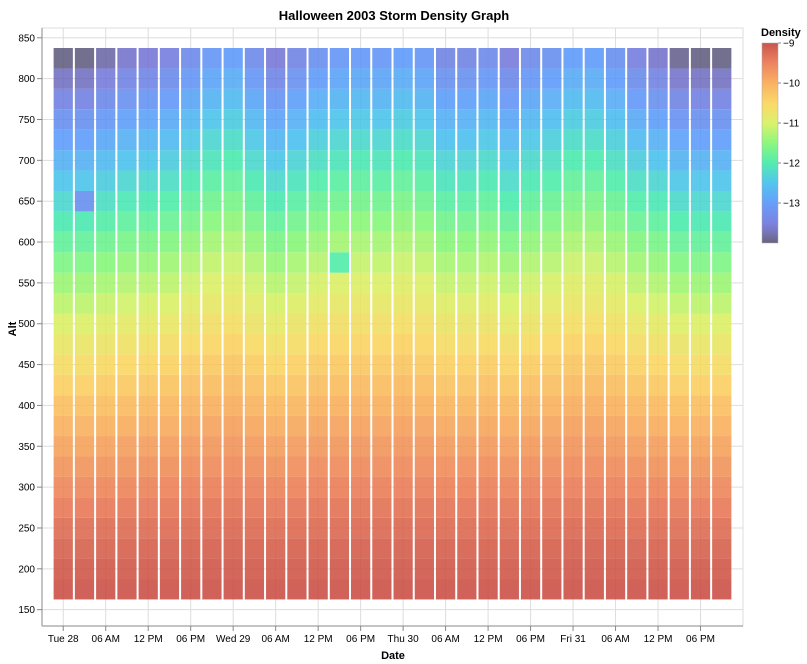 This screenshot has height=664, width=807. I want to click on legend-tick-label: −13, so click(791, 204).